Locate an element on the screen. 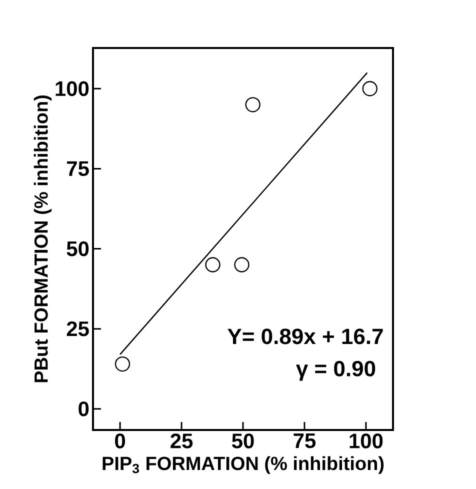 The image size is (476, 489). y-tick-label: 25 is located at coordinates (77, 328).